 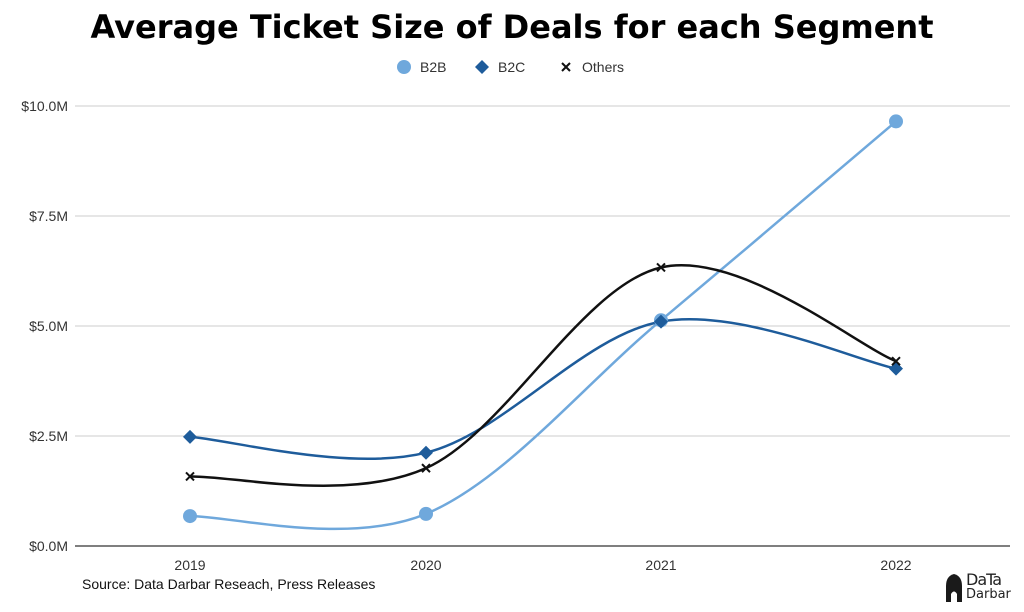 I want to click on x-tick-label: 2021, so click(x=660, y=565).